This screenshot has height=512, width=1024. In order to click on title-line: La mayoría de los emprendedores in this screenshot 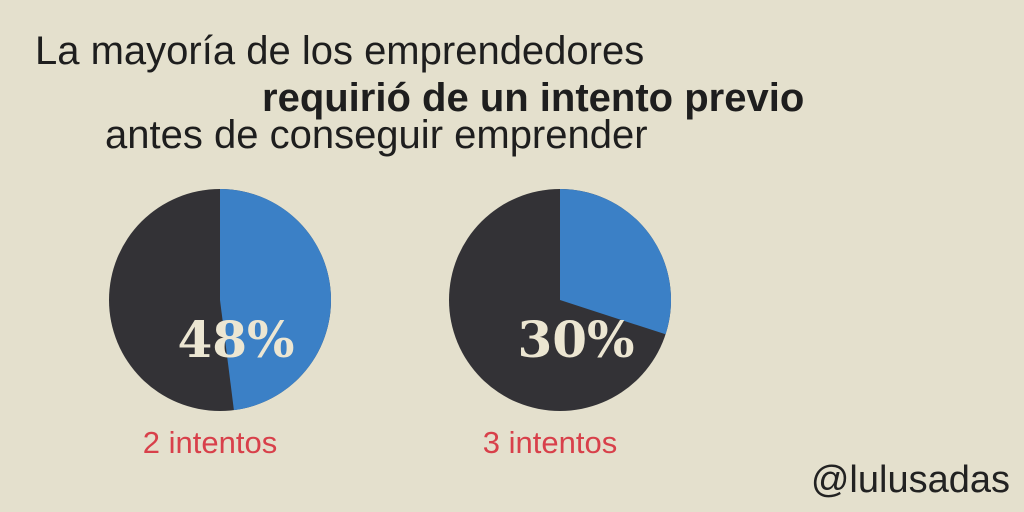, I will do `click(339, 51)`.